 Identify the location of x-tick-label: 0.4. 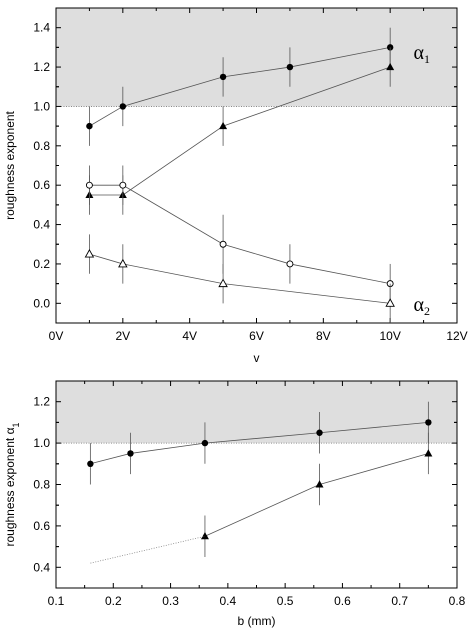
(228, 601).